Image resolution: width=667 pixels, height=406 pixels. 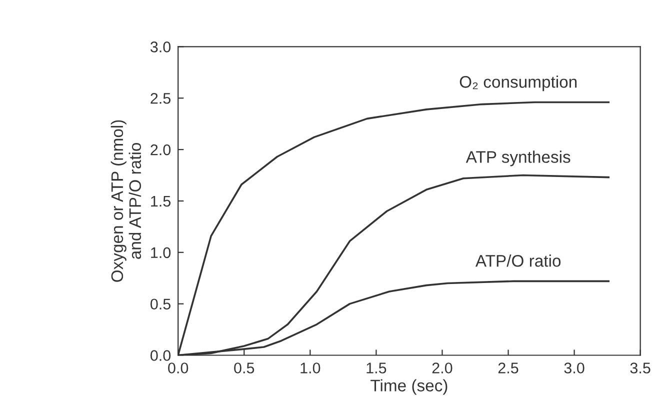 What do you see at coordinates (376, 368) in the screenshot?
I see `x-tick-label: 1.5` at bounding box center [376, 368].